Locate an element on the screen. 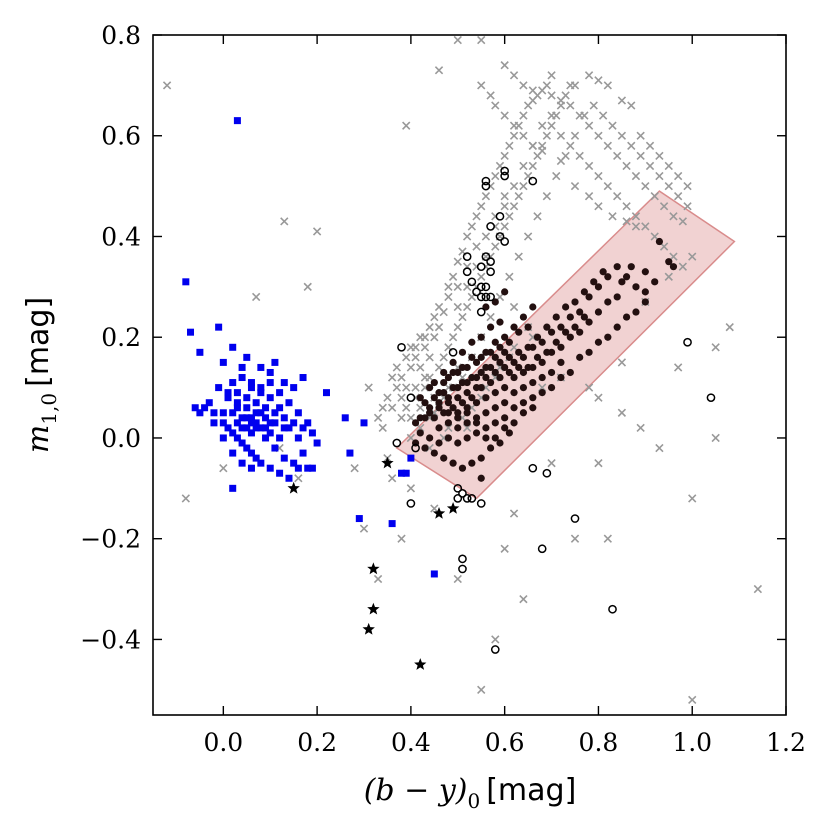  series-stars is located at coordinates (373, 563).